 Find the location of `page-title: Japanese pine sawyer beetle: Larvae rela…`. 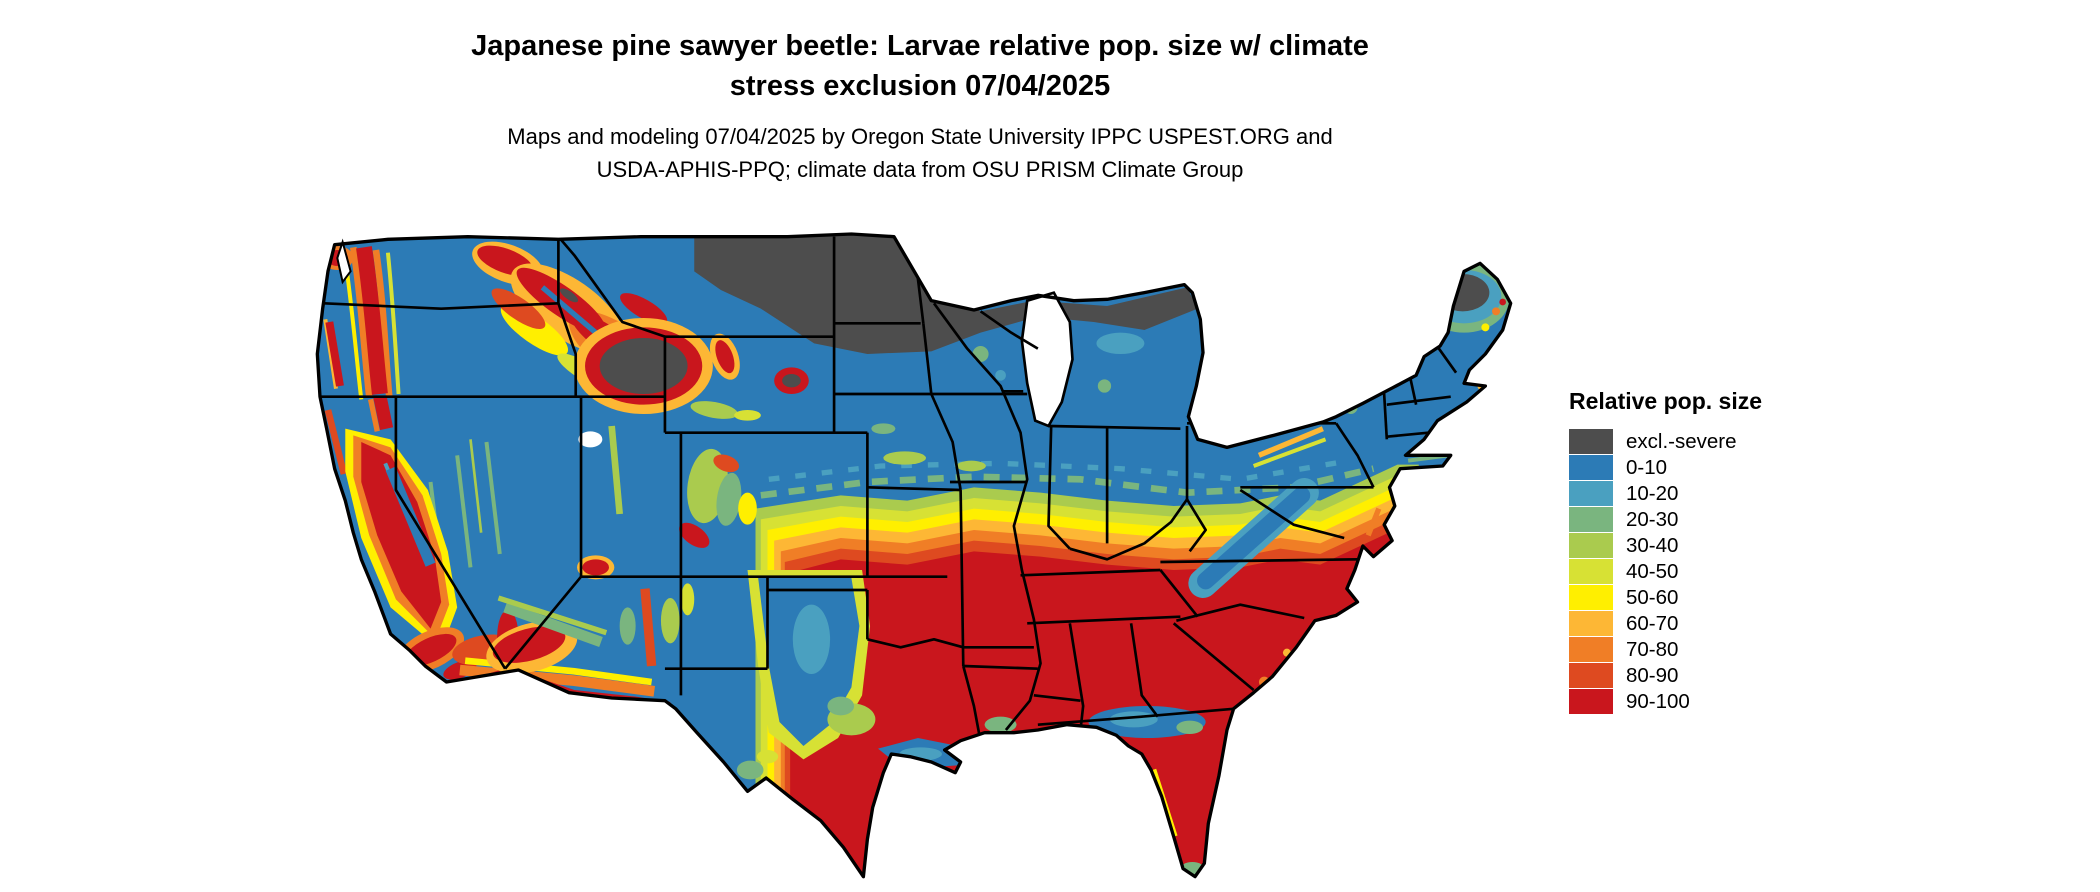

page-title: Japanese pine sawyer beetle: Larvae rela… is located at coordinates (920, 66).